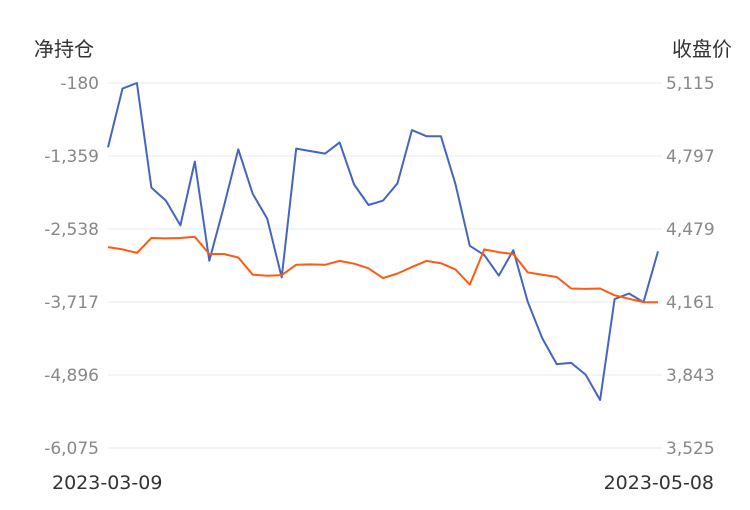 The image size is (750, 510). I want to click on left-tick-label: -4,896, so click(71, 376).